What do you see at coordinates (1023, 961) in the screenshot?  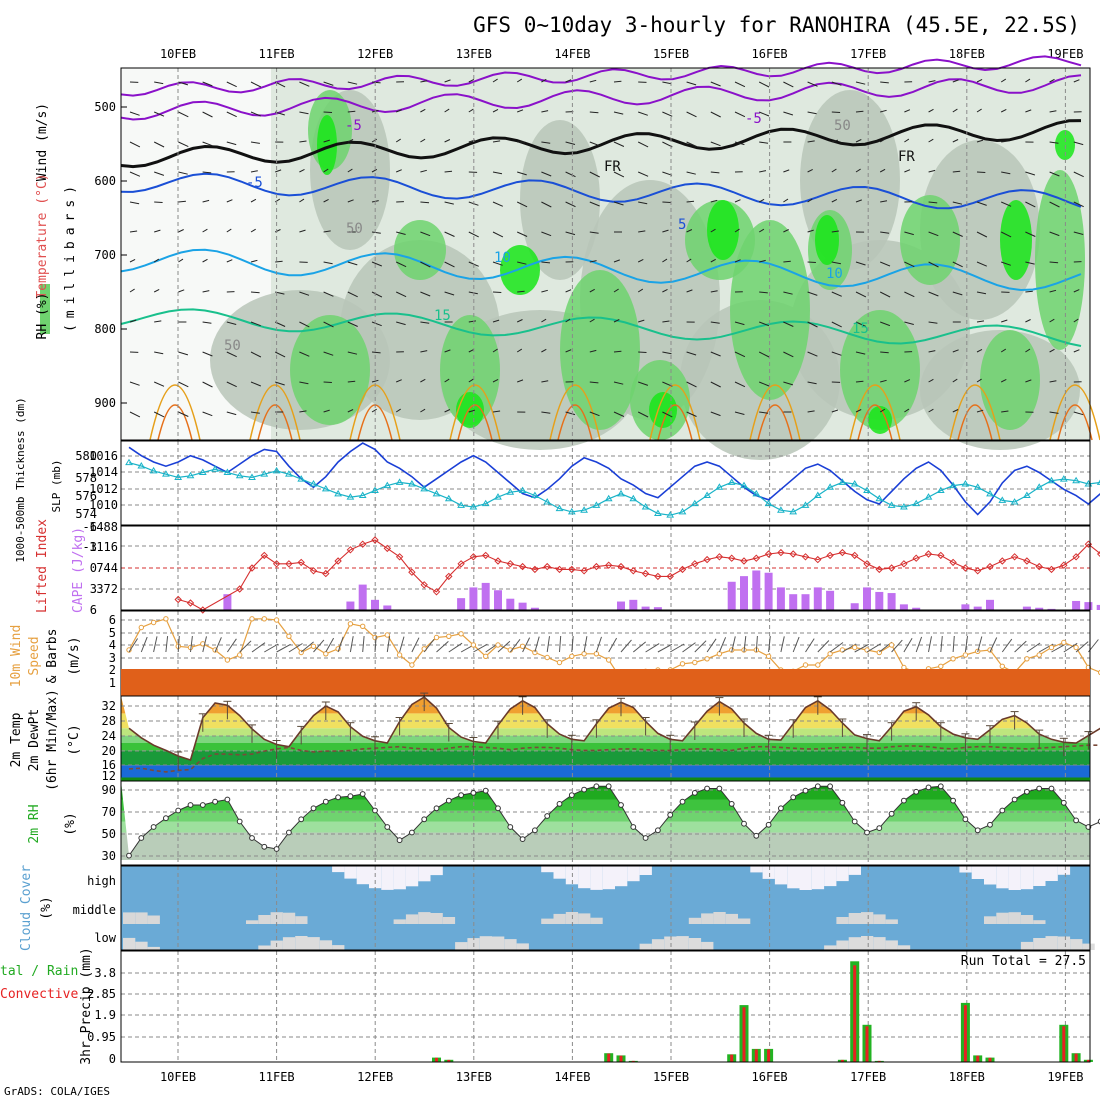 I see `run-total: Run Total = 27.5` at bounding box center [1023, 961].